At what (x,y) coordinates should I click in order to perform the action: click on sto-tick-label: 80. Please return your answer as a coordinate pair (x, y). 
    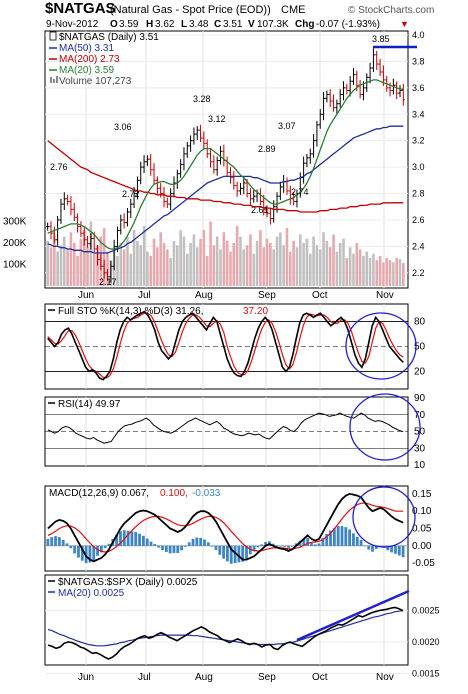
    Looking at the image, I should click on (420, 322).